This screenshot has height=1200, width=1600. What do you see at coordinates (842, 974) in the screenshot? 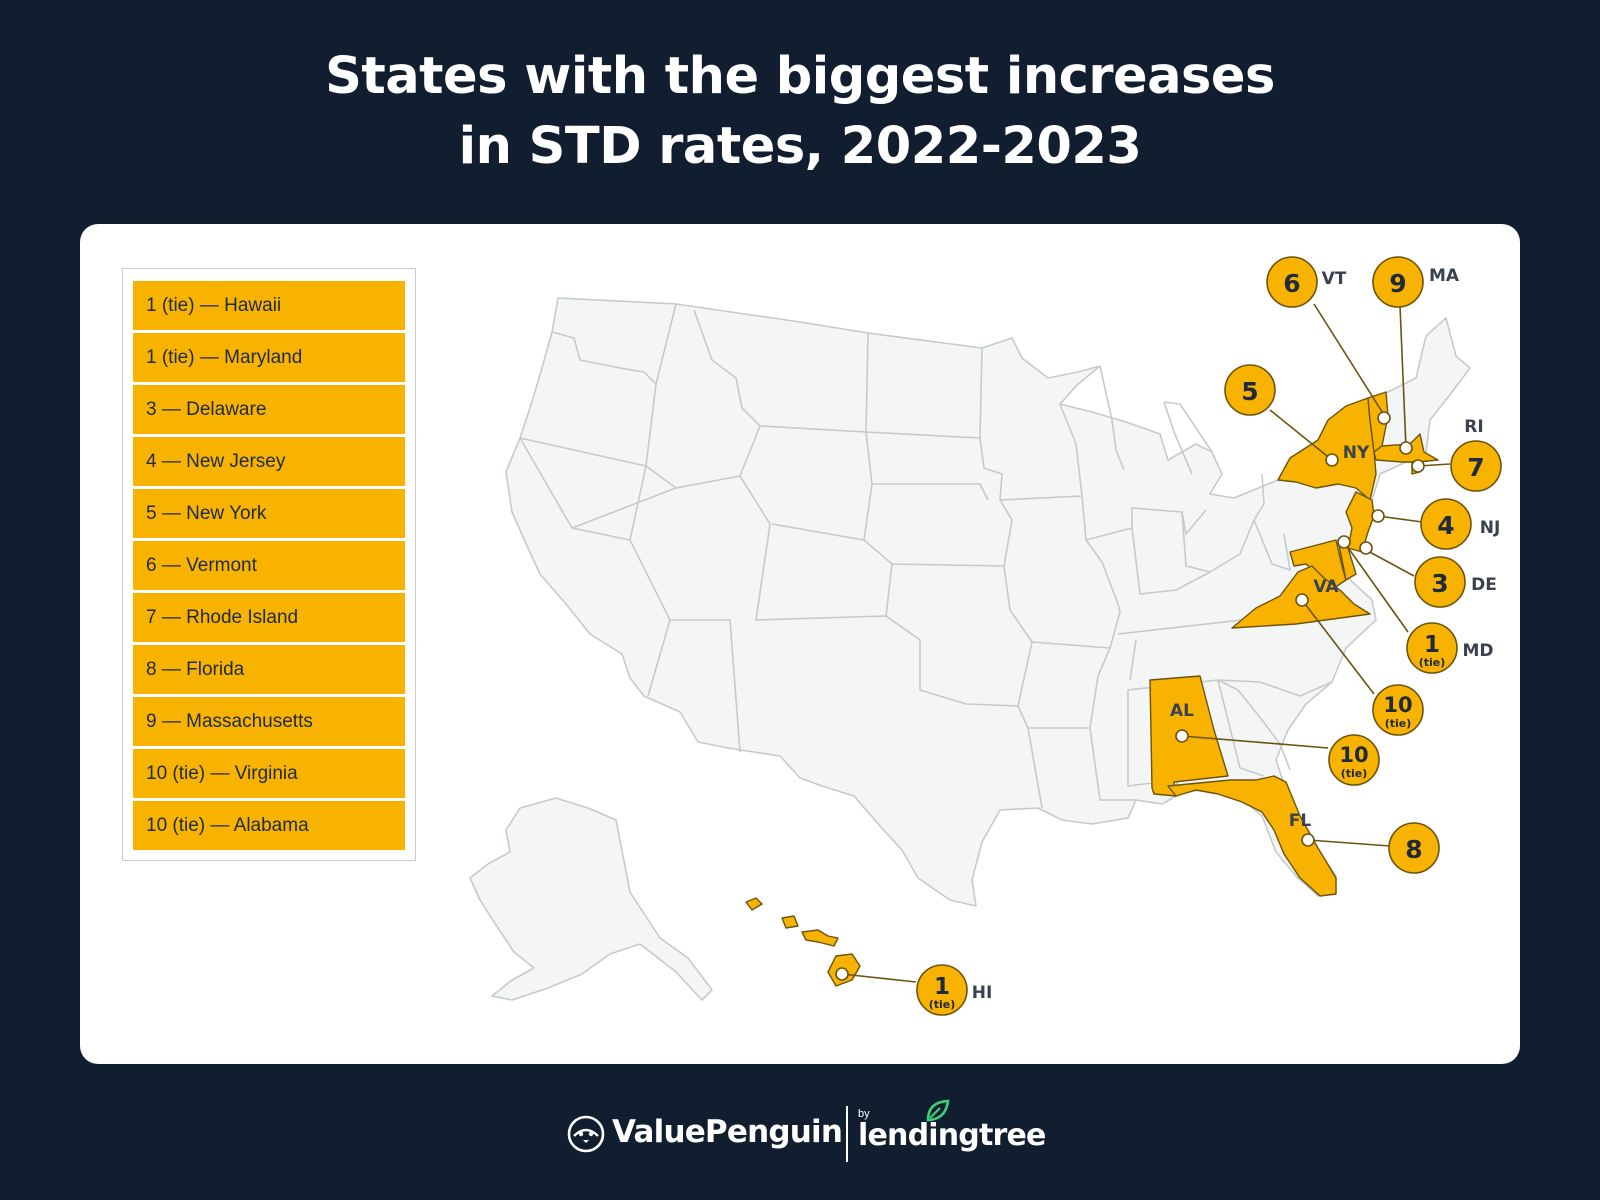
I see `dot-hi` at bounding box center [842, 974].